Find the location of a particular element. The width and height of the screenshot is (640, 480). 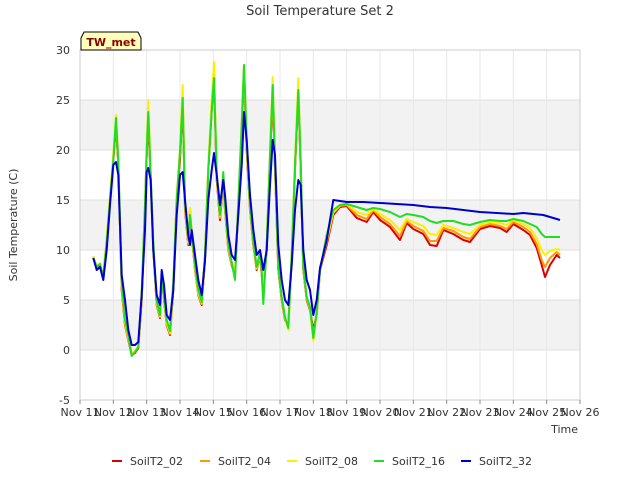

x-tick-label: Nov 17 is located at coordinates (280, 412).